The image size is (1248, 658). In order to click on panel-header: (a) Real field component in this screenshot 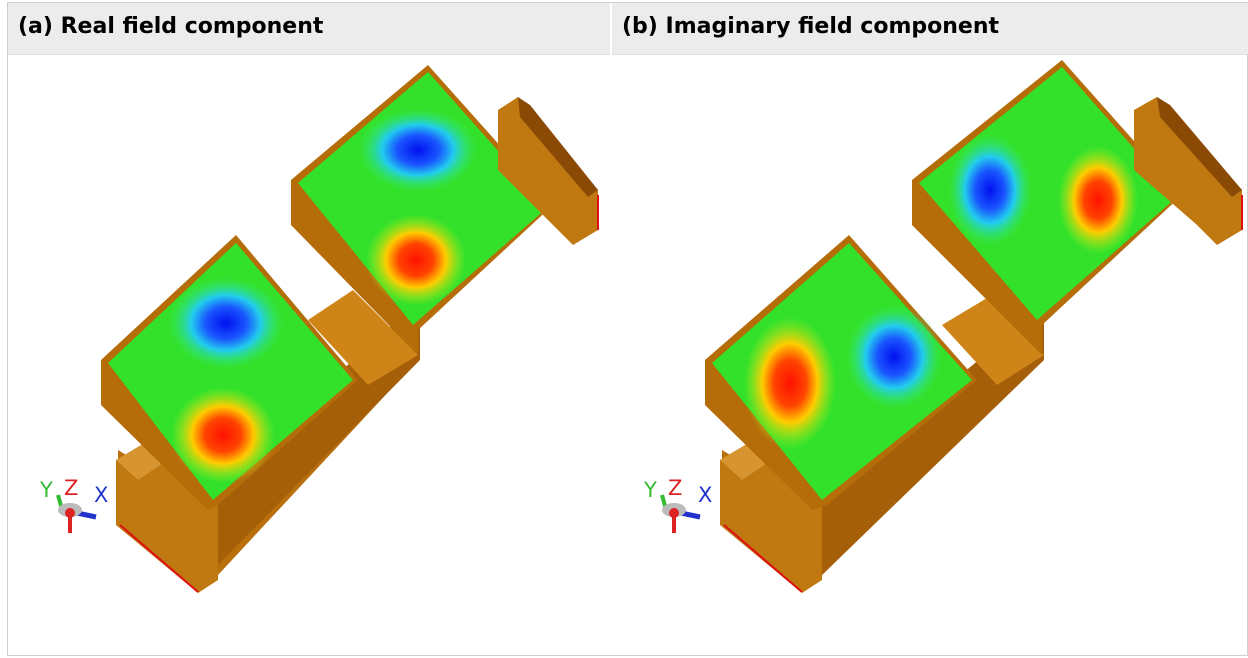, I will do `click(309, 29)`.